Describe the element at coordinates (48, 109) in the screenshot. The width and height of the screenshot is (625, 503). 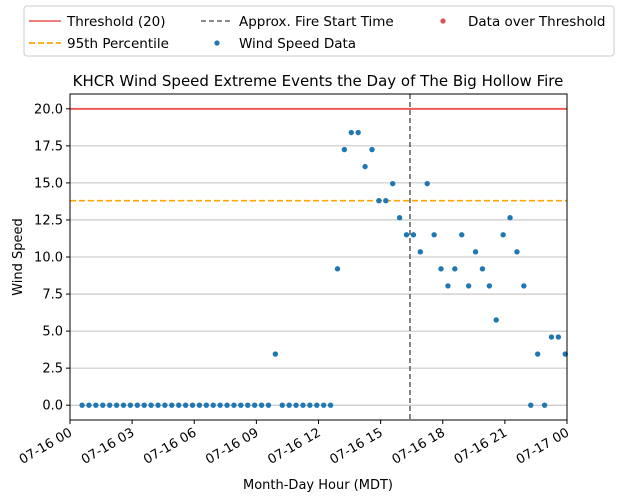
I see `y-tick-label: 20.0` at that location.